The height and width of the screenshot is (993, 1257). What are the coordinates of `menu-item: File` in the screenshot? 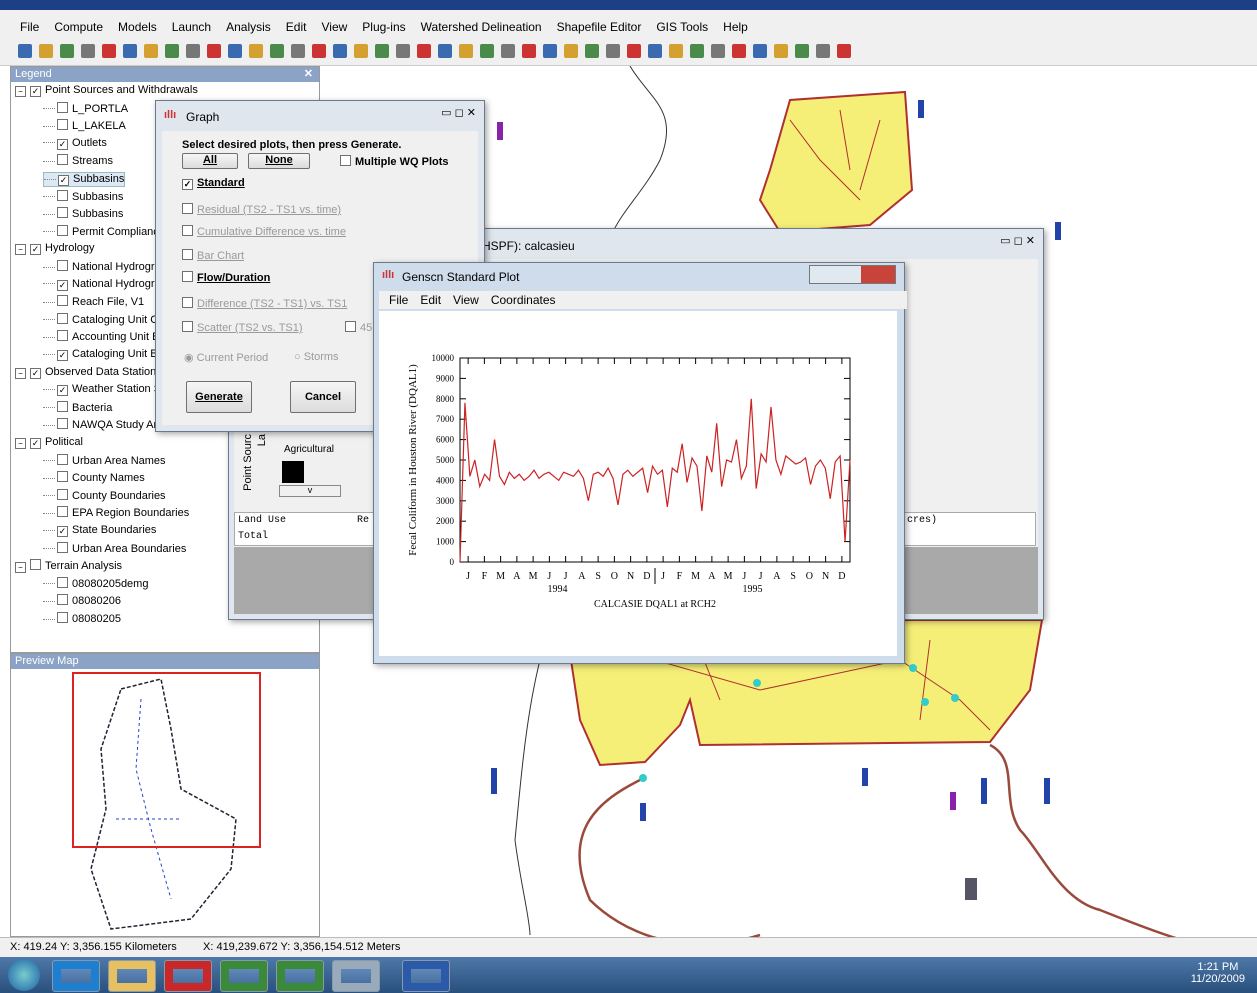 It's located at (399, 300).